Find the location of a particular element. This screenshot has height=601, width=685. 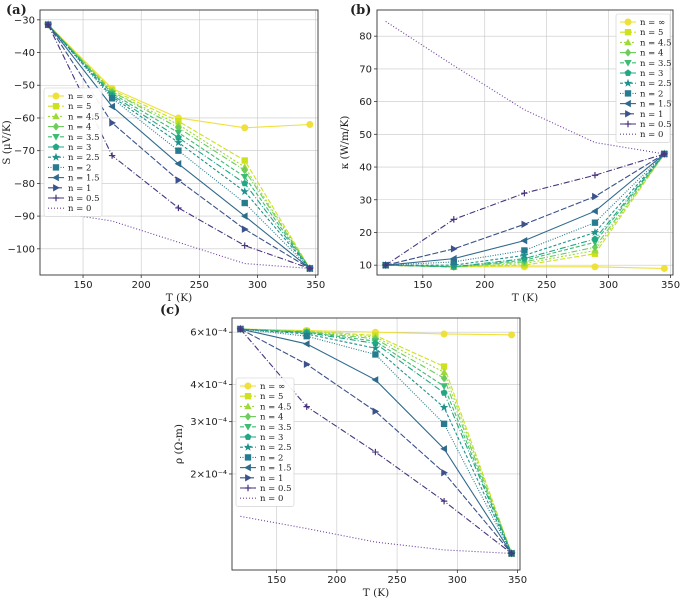

legend-label: n = 0 is located at coordinates (79, 209).